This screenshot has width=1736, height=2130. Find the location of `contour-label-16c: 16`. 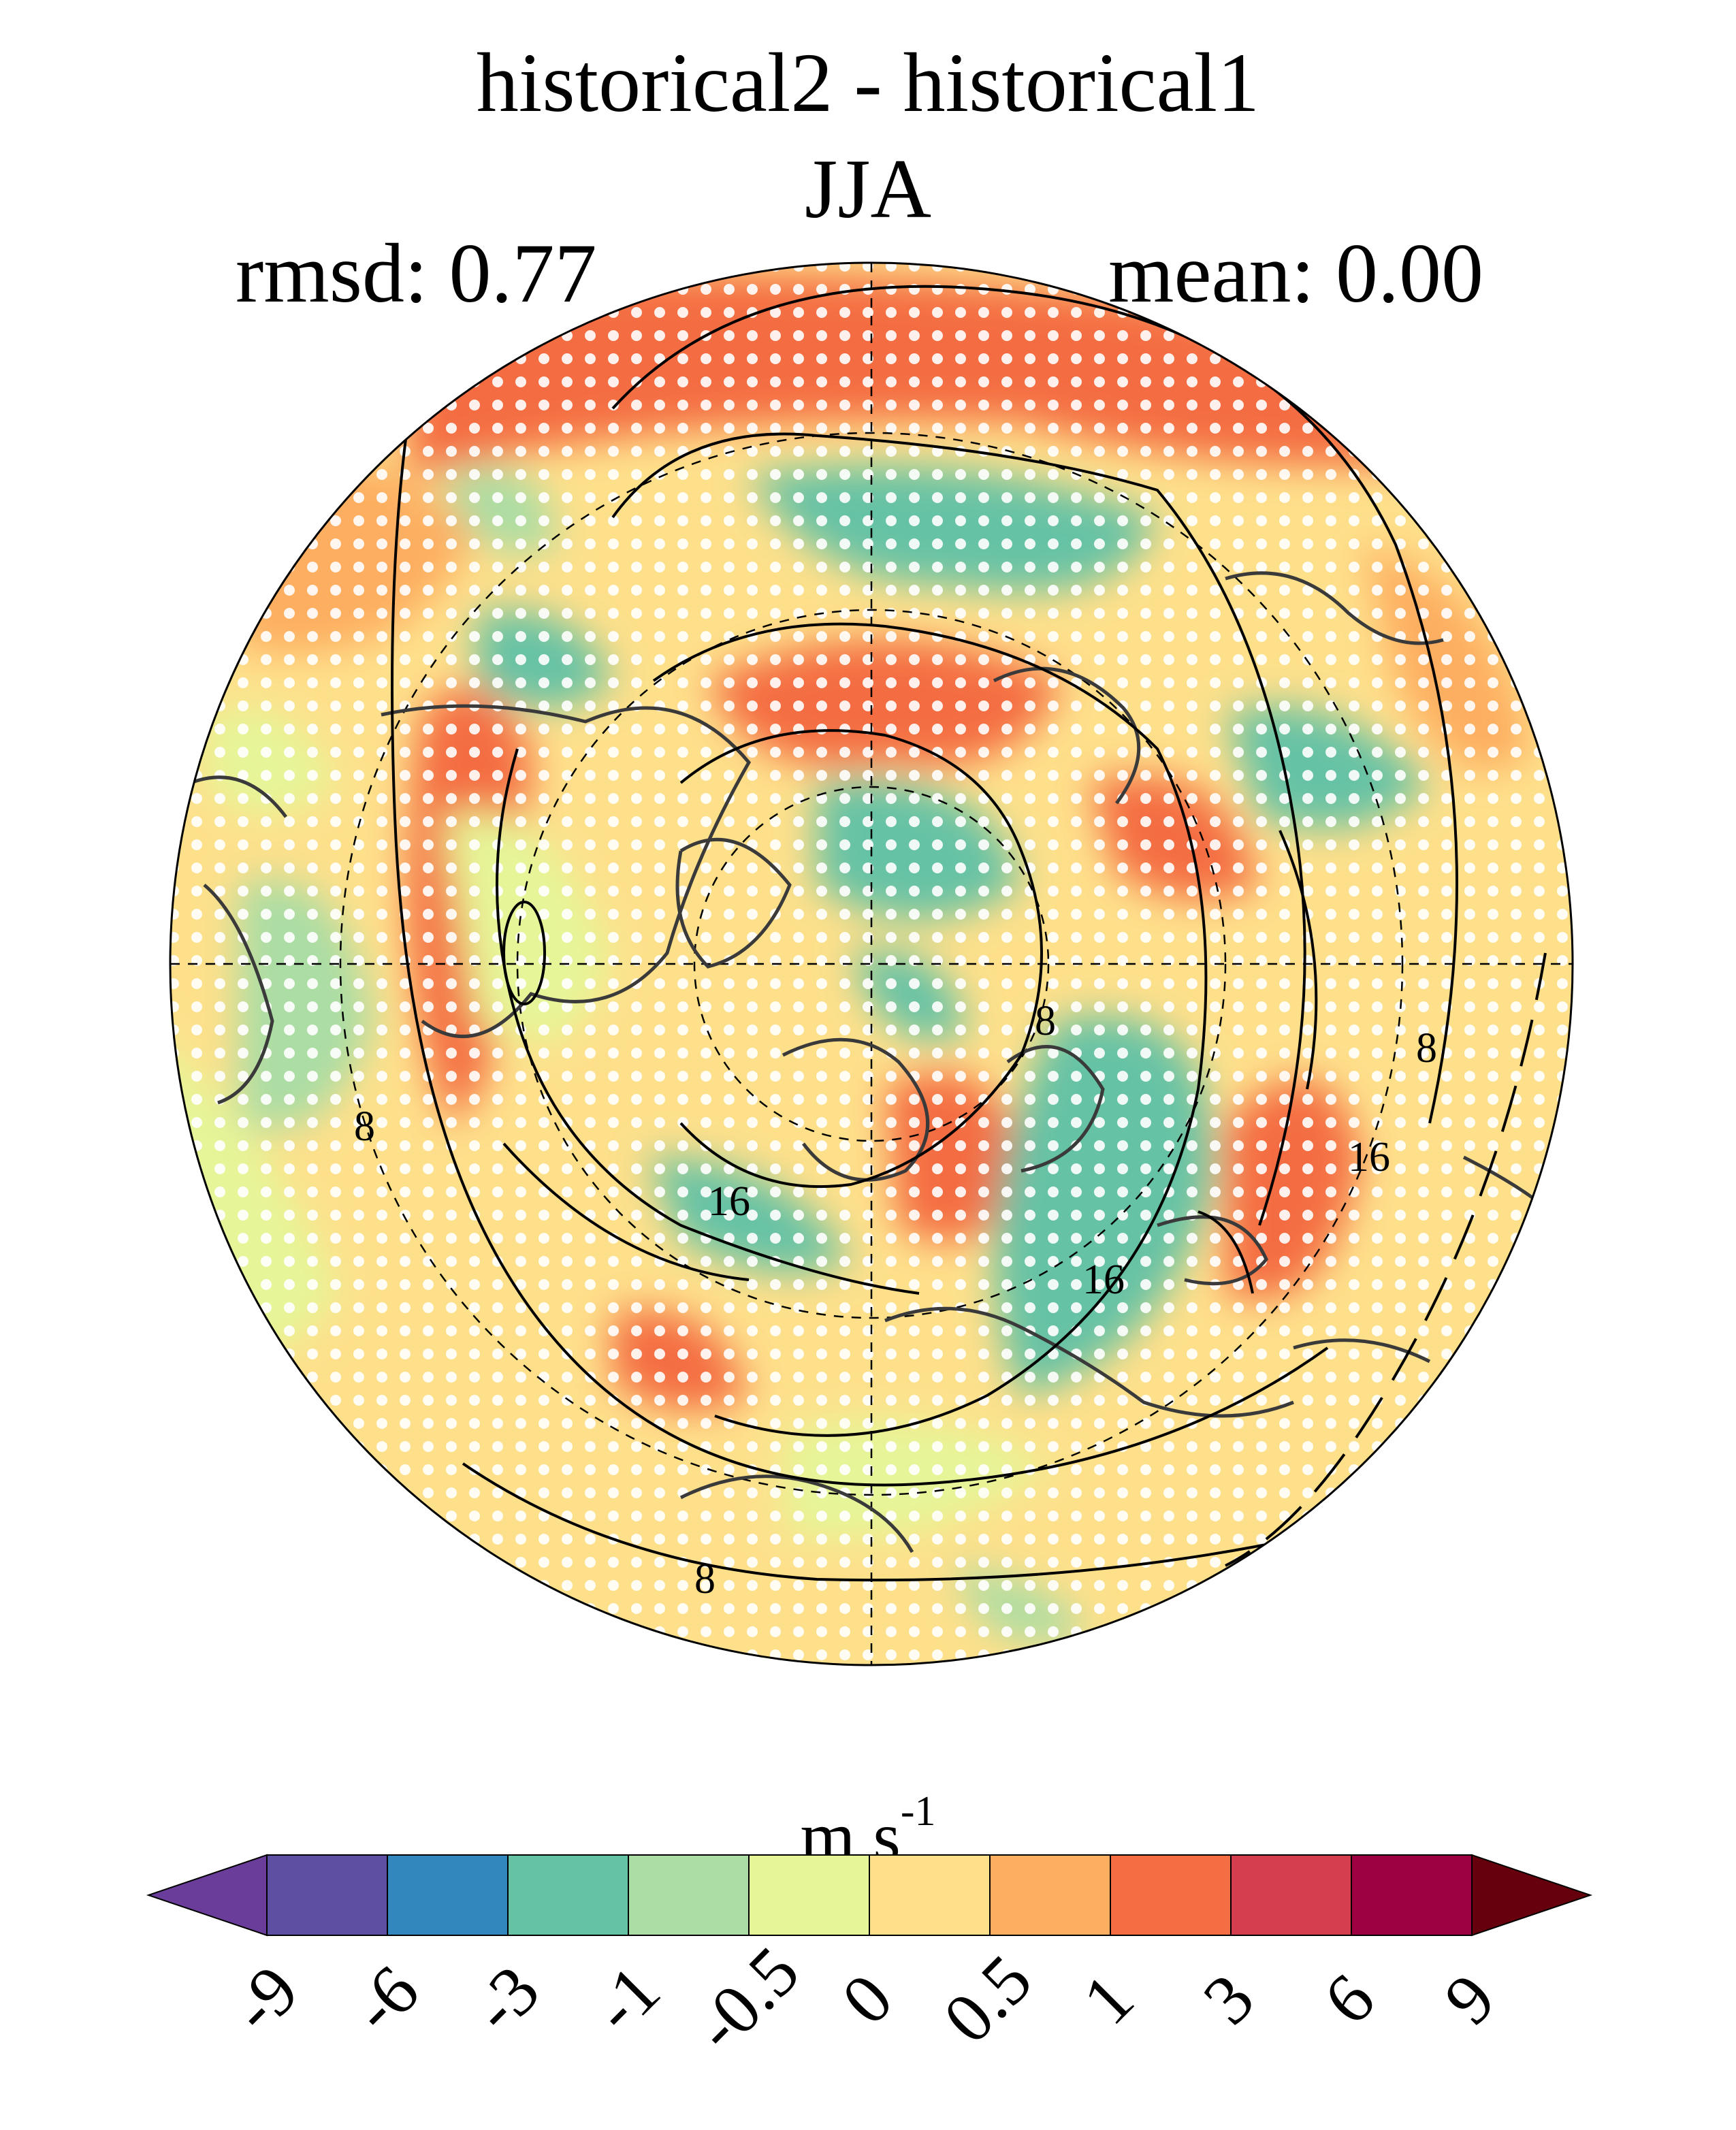

contour-label-16c: 16 is located at coordinates (1103, 1280).